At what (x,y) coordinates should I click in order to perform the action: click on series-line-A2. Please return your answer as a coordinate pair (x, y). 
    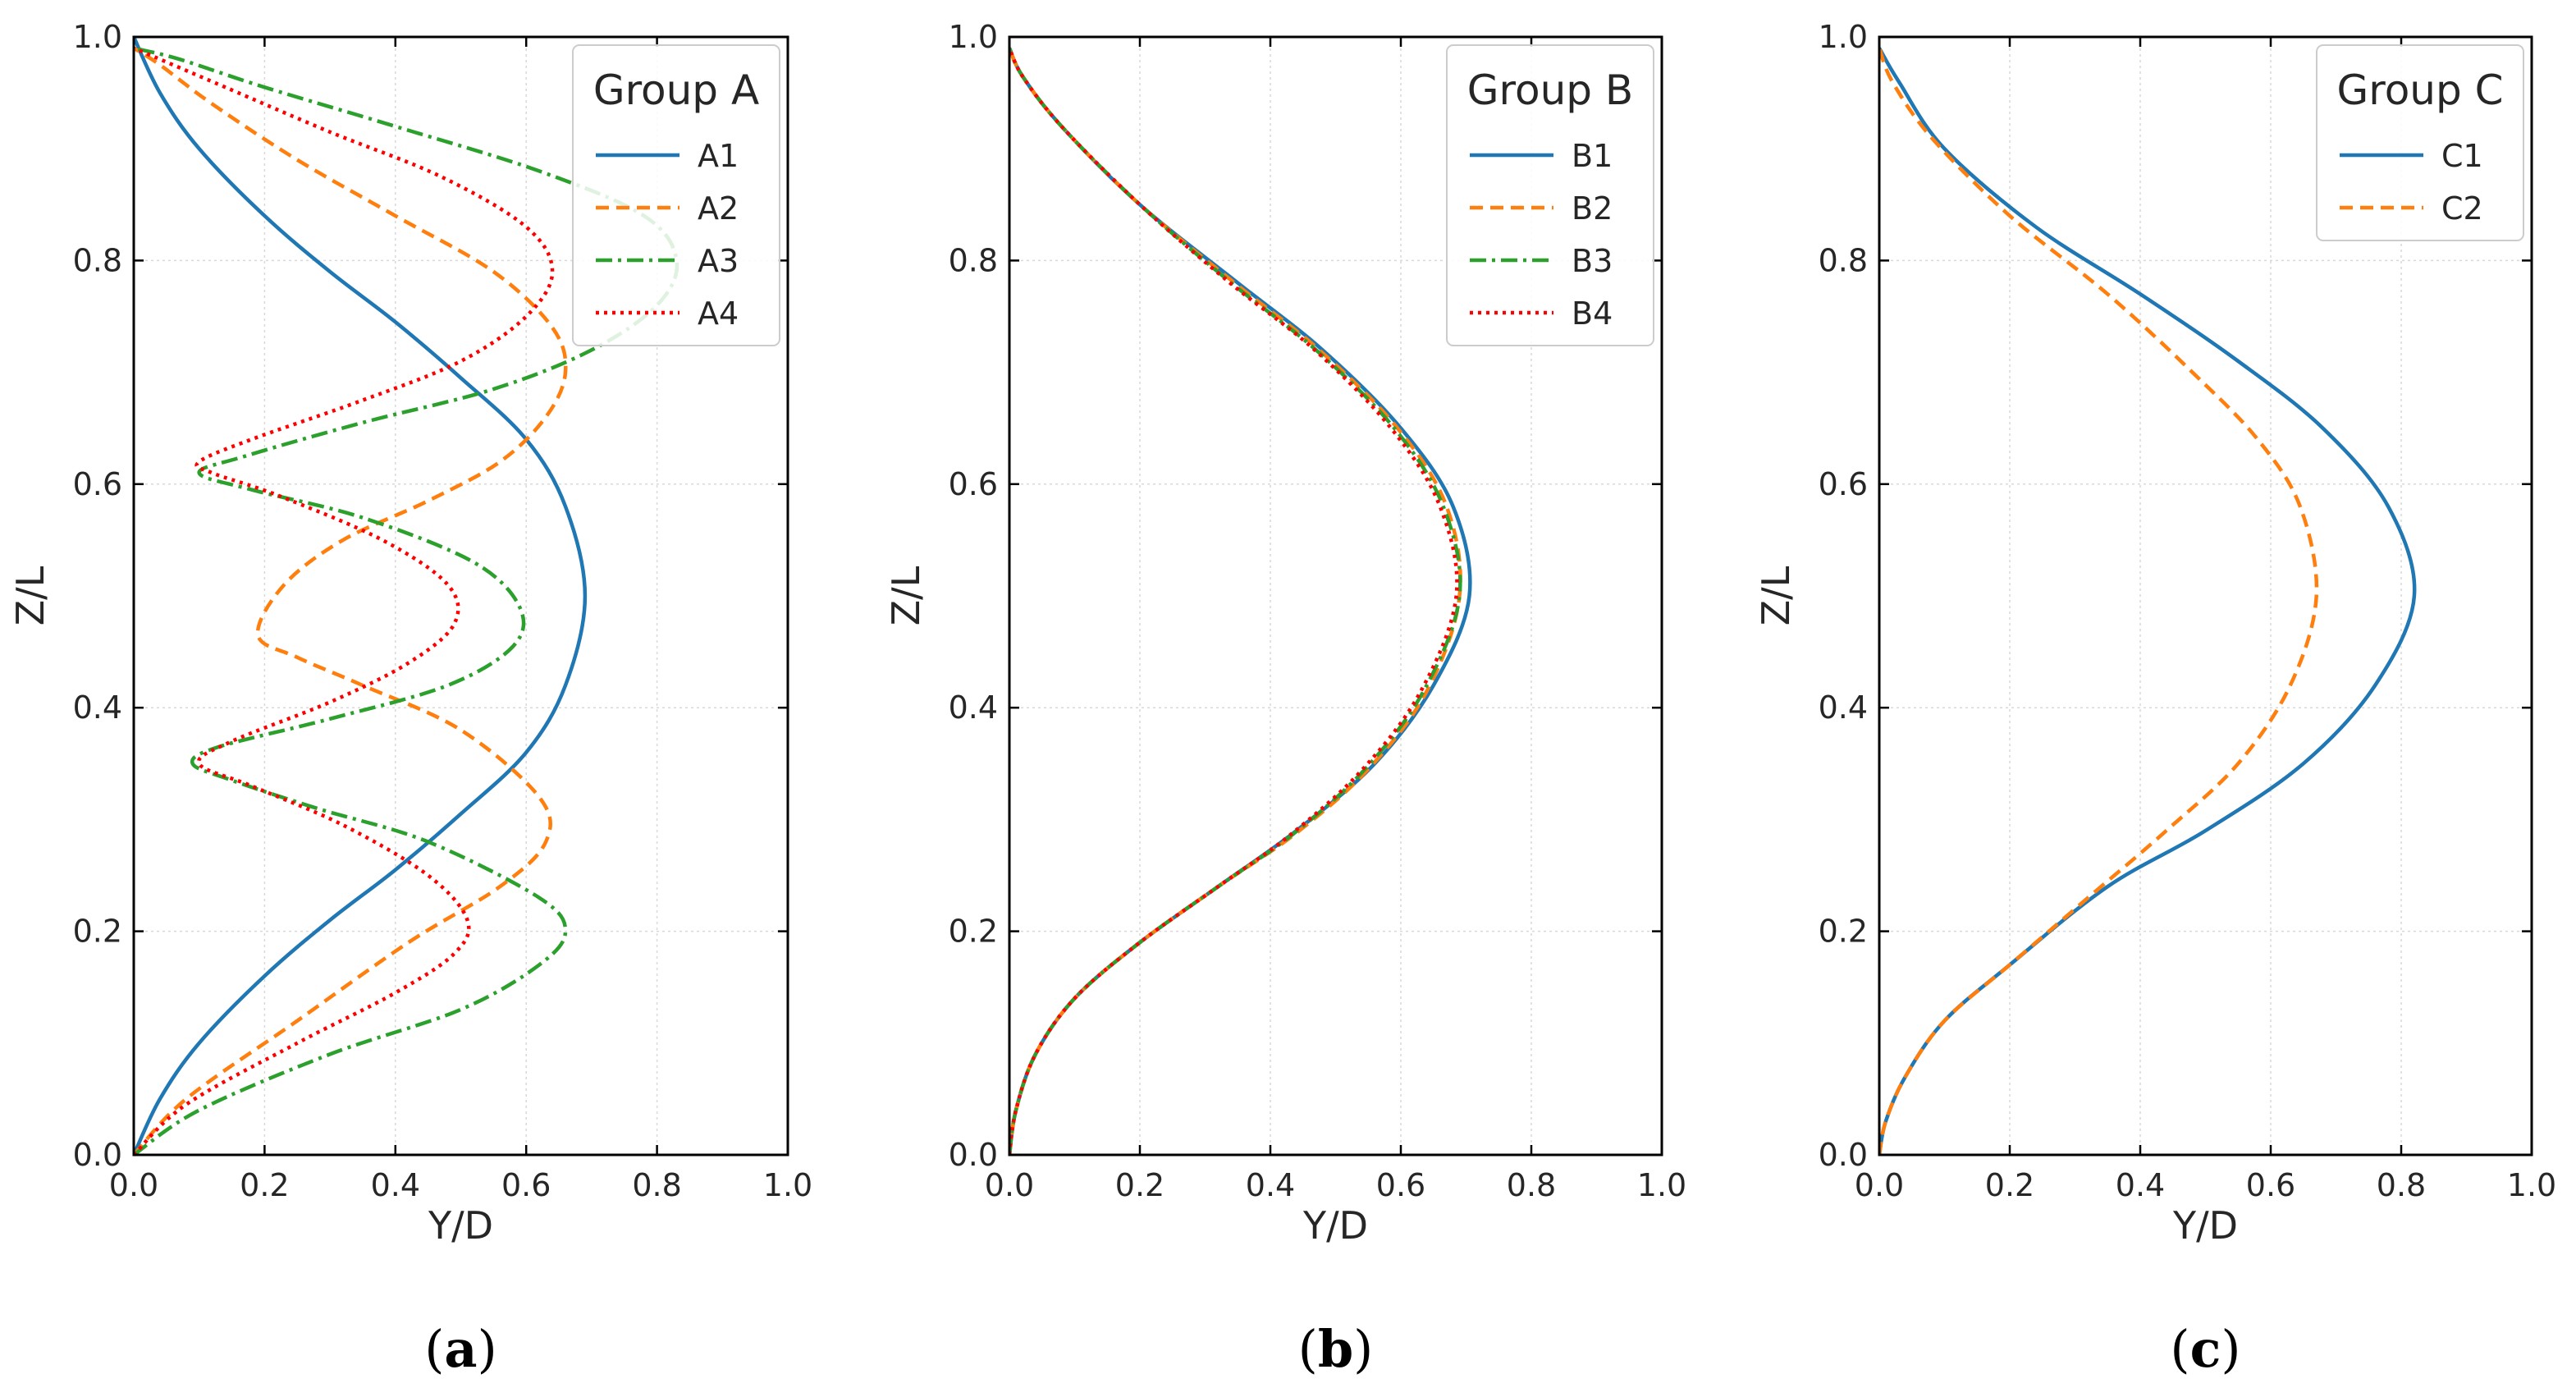
    Looking at the image, I should click on (351, 601).